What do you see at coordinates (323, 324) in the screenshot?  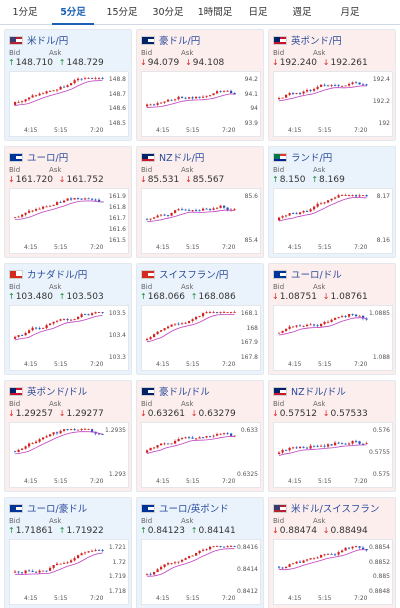 I see `candlestick-chart` at bounding box center [323, 324].